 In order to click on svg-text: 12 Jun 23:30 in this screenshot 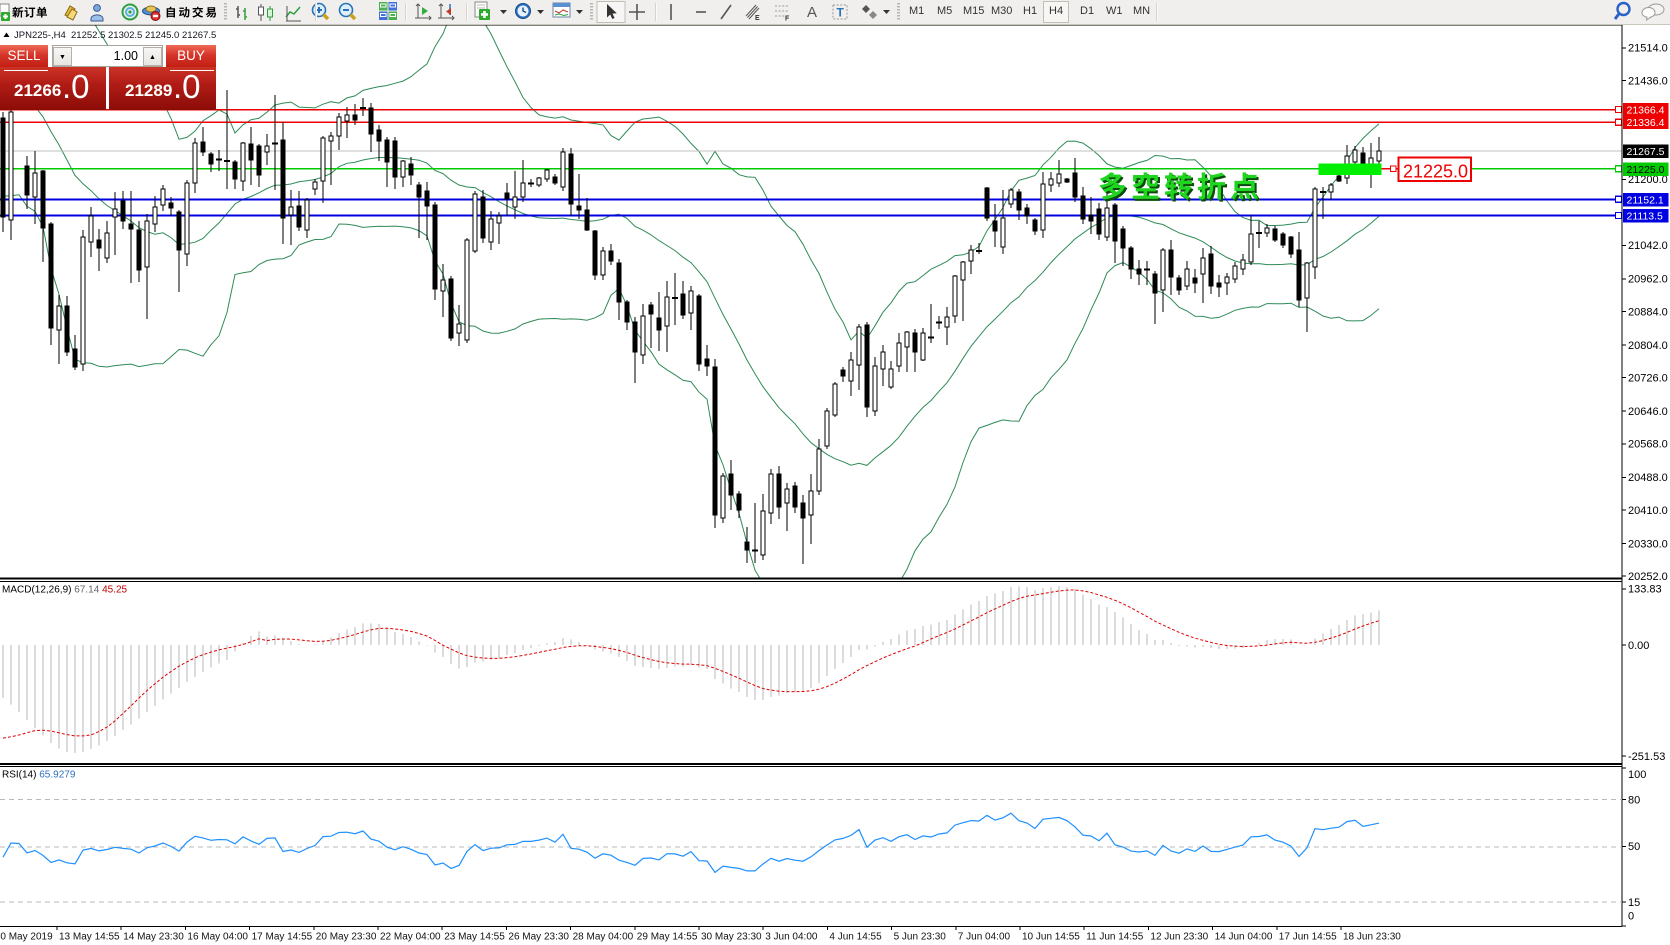, I will do `click(1179, 937)`.